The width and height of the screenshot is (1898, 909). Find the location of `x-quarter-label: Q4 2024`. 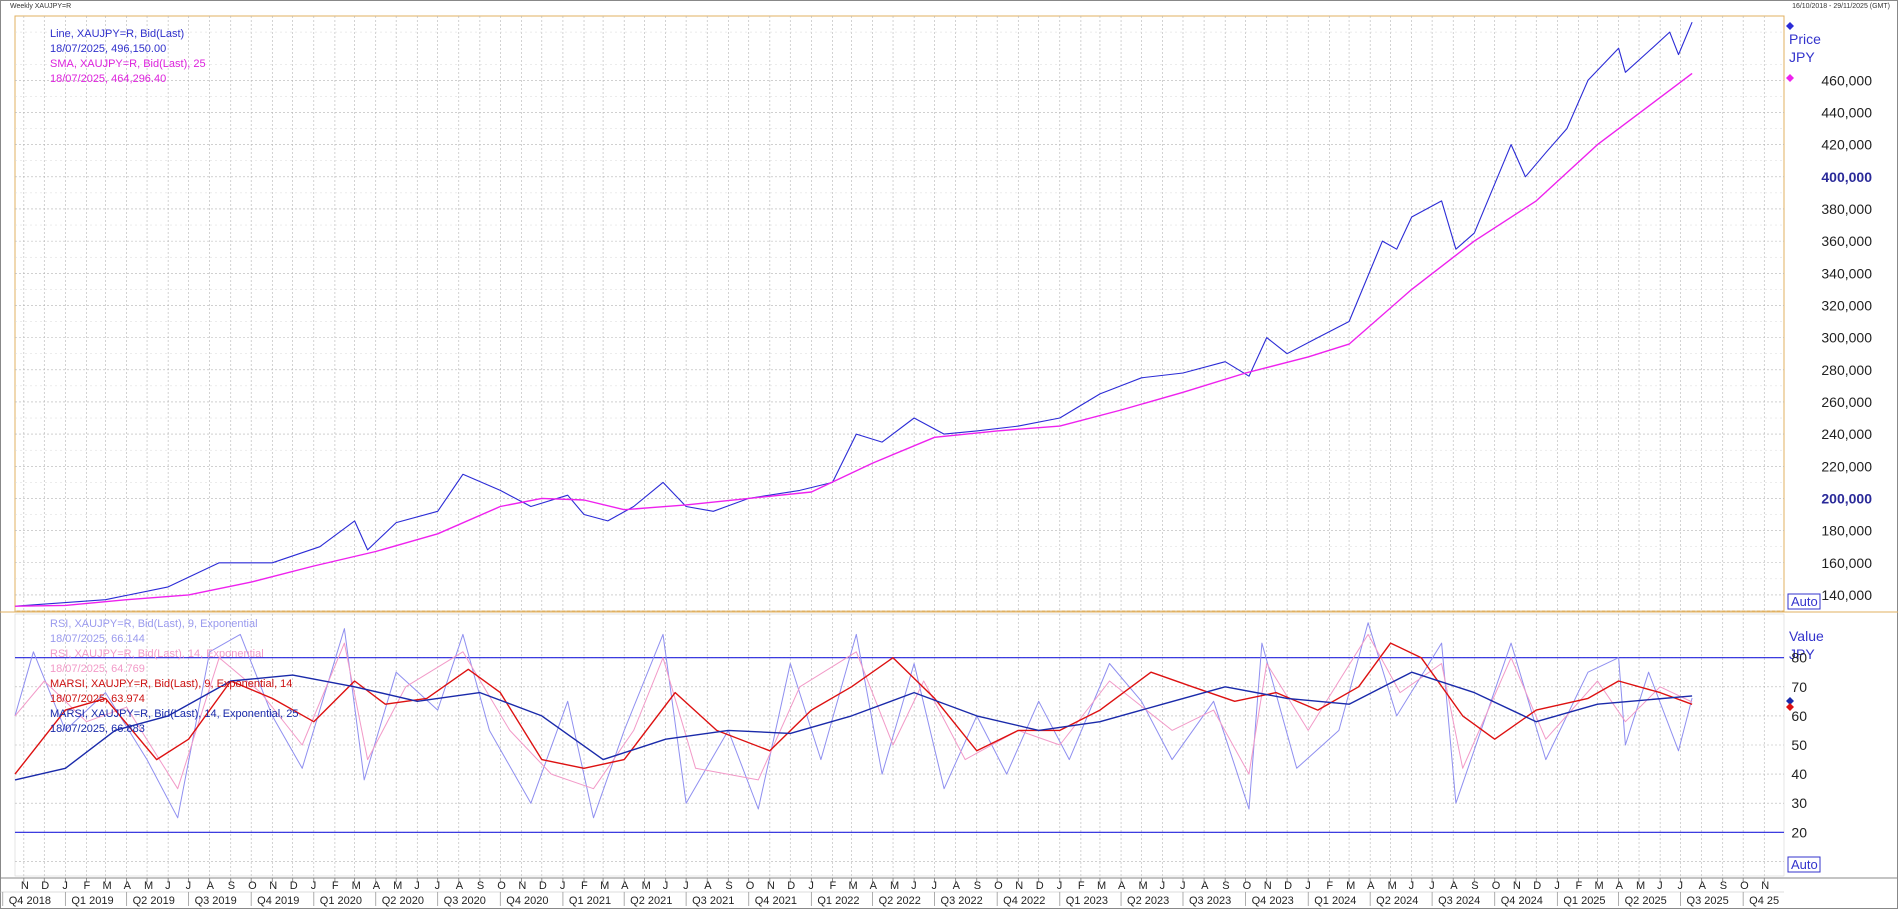

x-quarter-label: Q4 2024 is located at coordinates (1522, 901).